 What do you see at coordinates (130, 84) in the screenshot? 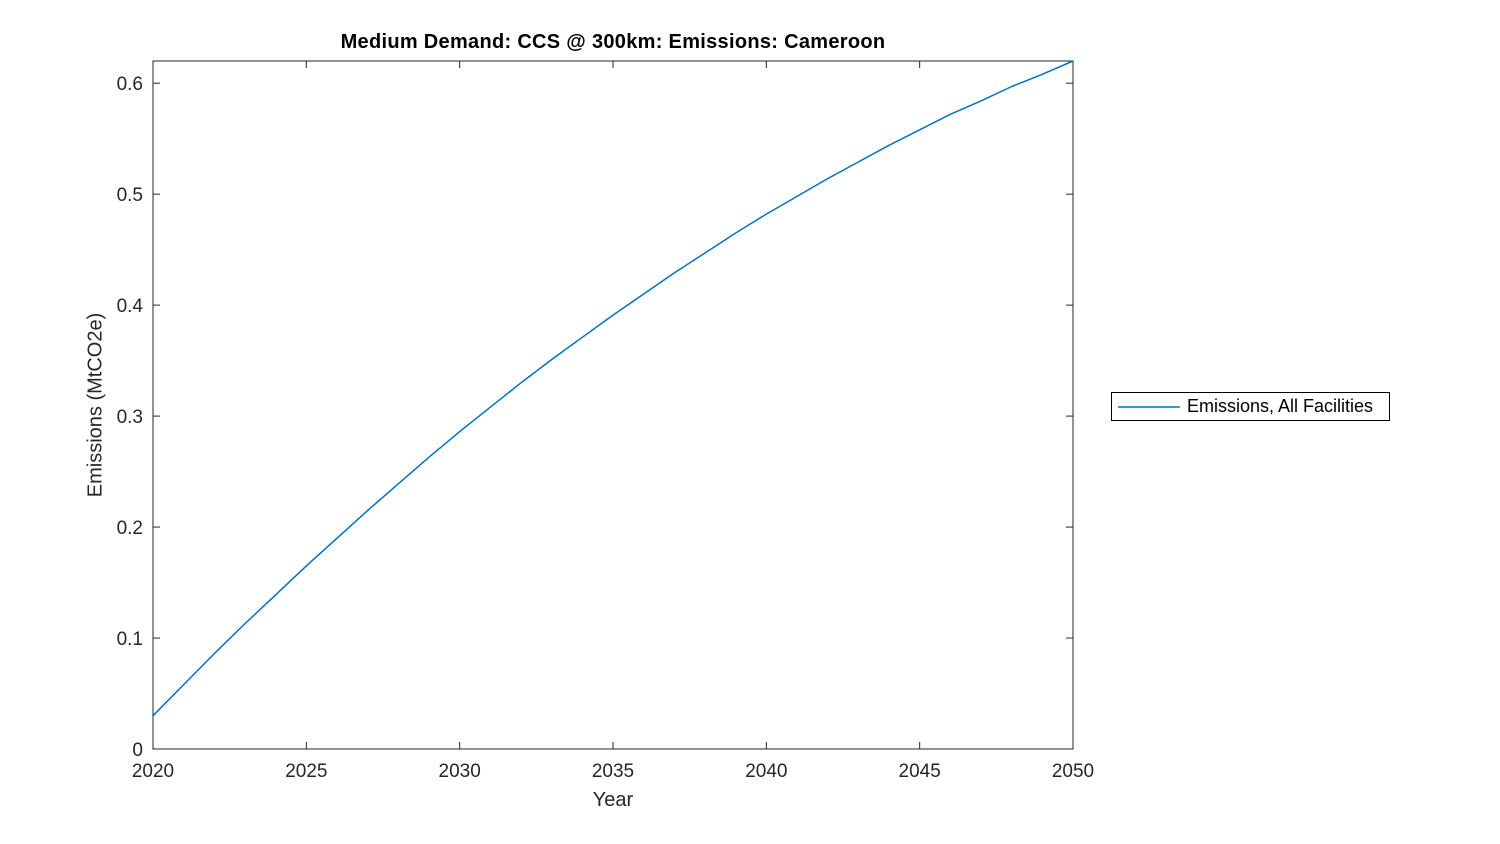
I see `y-tick-label: 0.6` at bounding box center [130, 84].